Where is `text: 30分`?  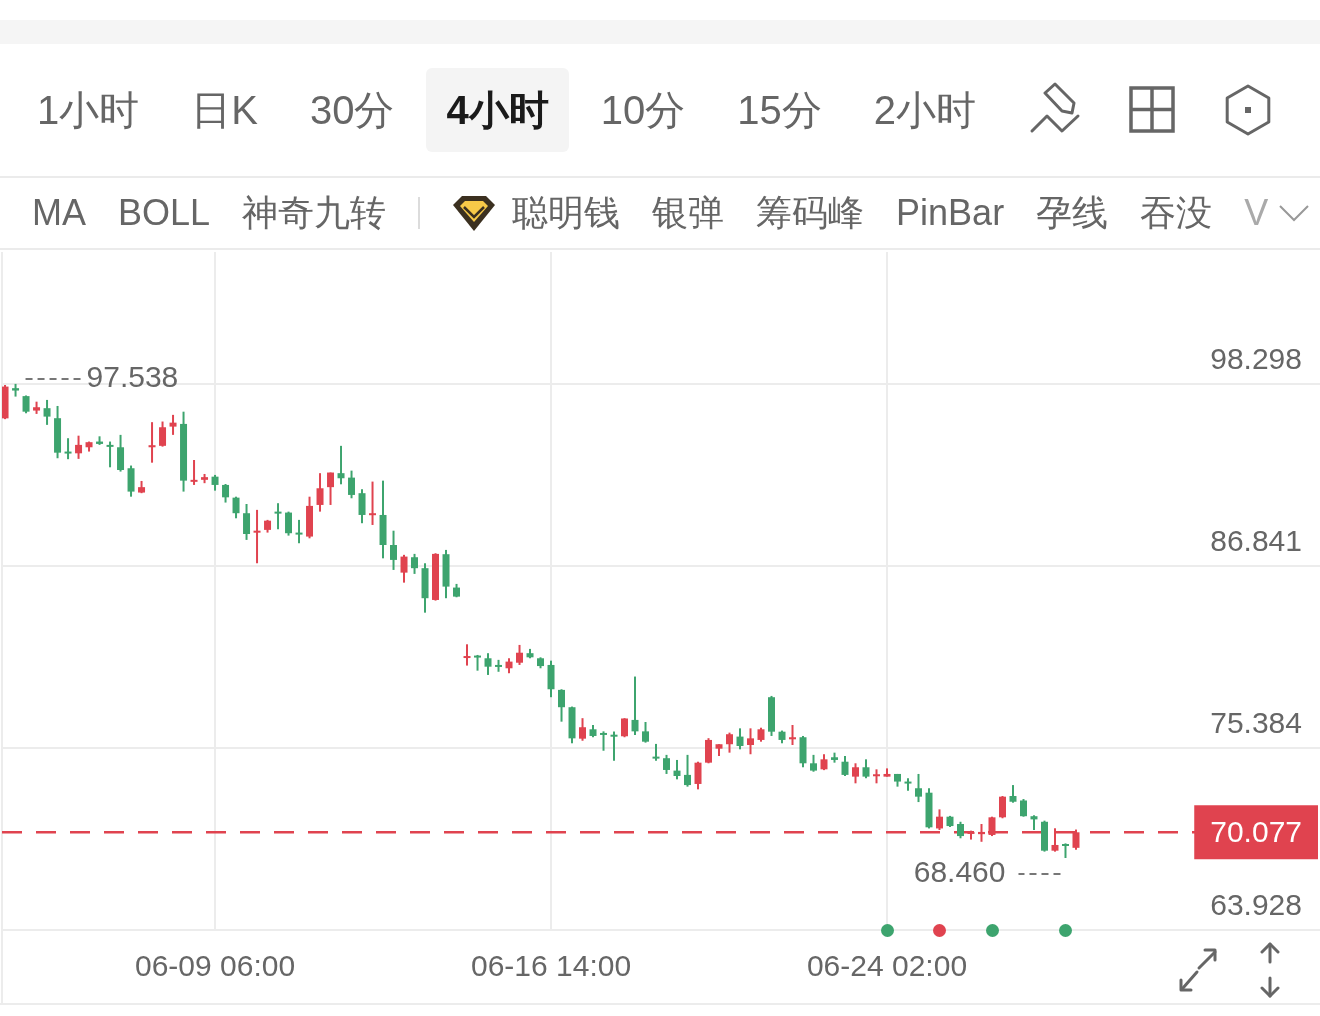
text: 30分 is located at coordinates (352, 110).